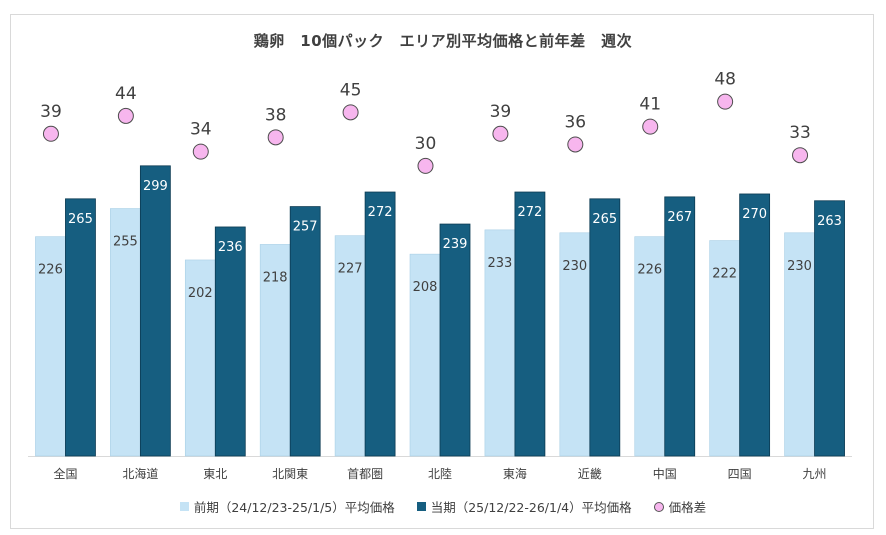  I want to click on data-label-diff: 33, so click(800, 133).